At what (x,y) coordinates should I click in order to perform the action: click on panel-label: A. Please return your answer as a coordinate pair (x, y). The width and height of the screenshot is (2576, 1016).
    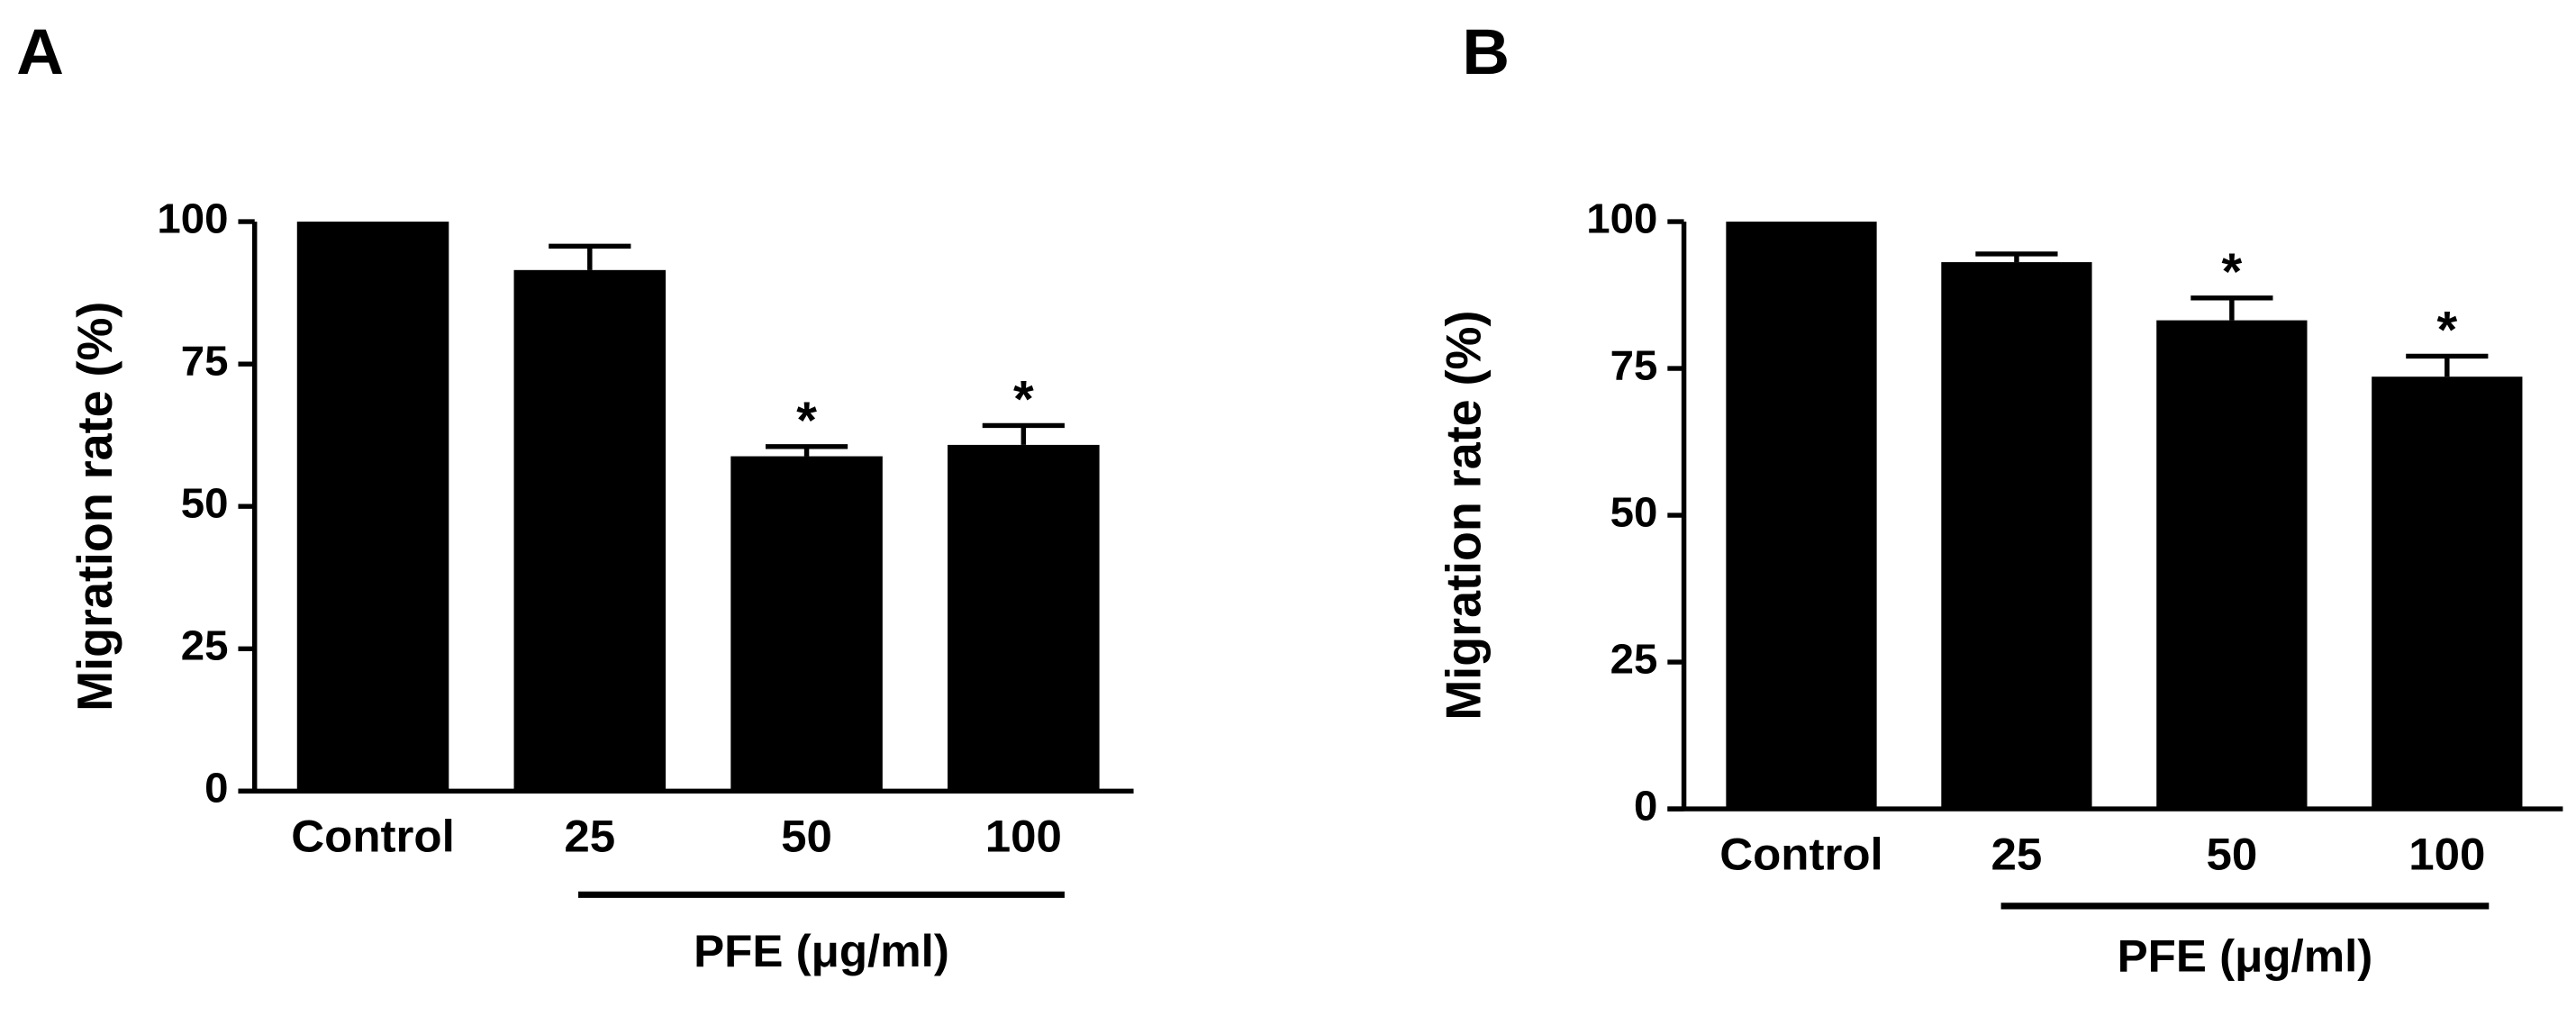
    Looking at the image, I should click on (40, 51).